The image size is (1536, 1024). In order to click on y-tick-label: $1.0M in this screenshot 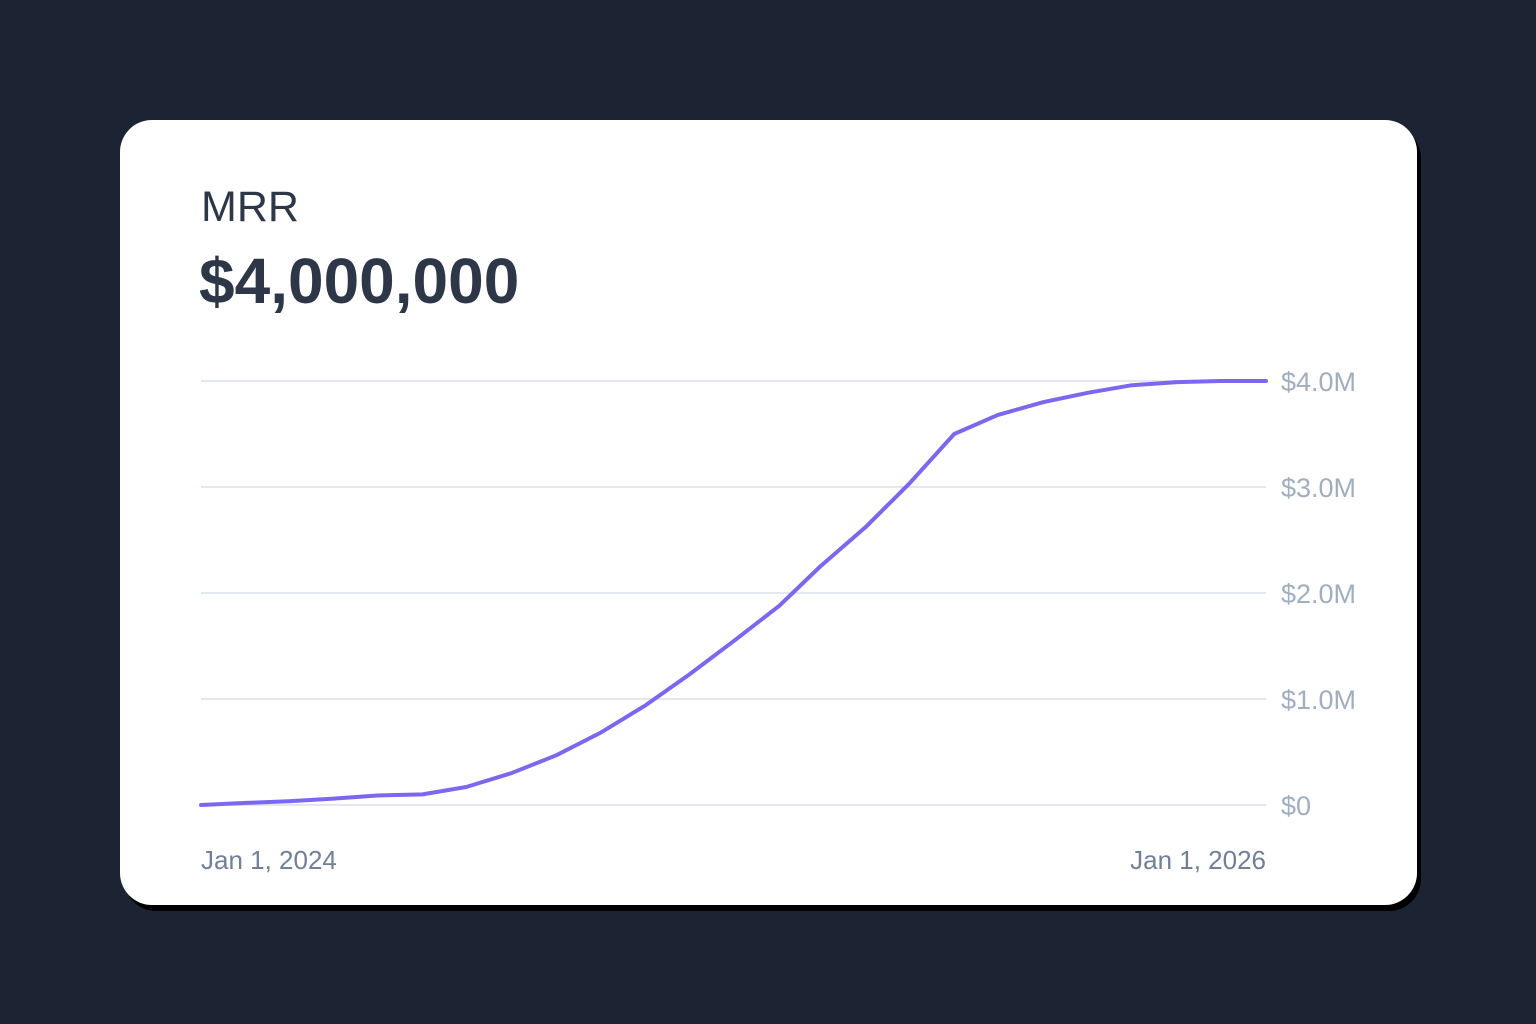, I will do `click(1318, 700)`.